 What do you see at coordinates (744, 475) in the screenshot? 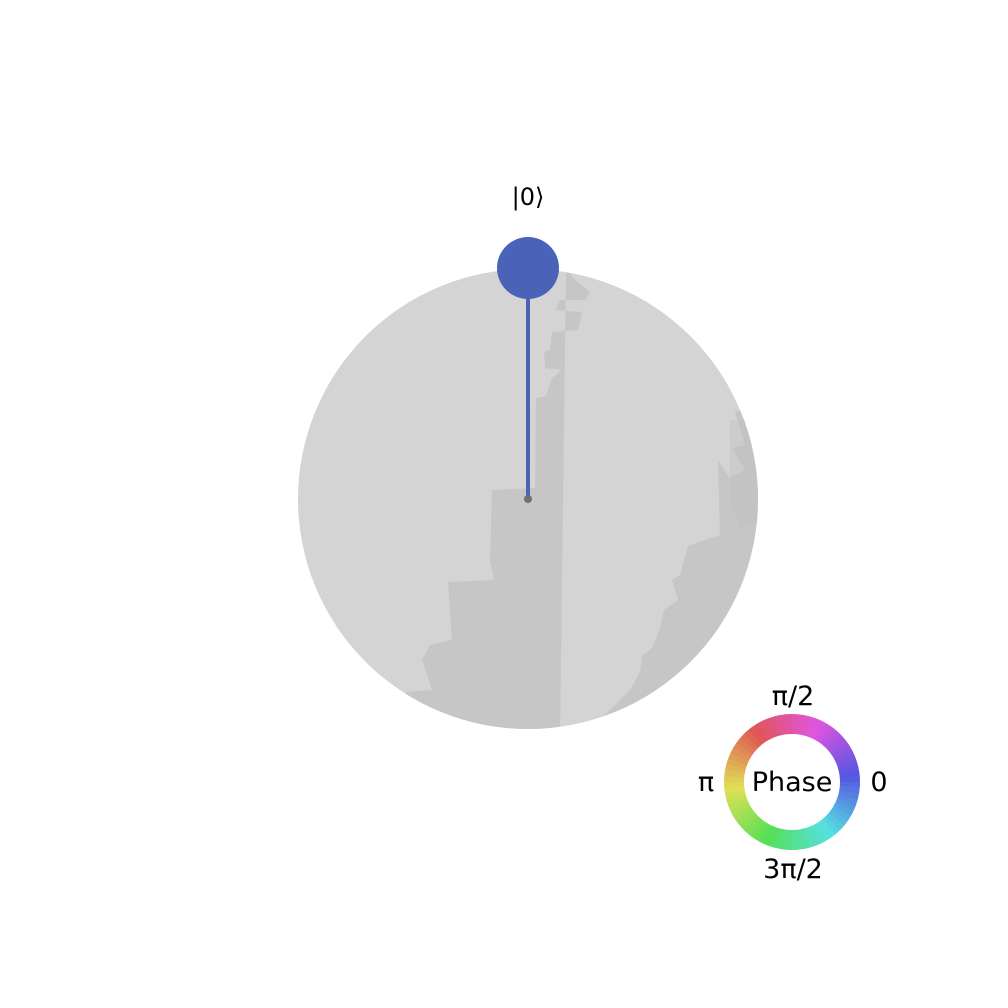
I see `sphere-rim-shade` at bounding box center [744, 475].